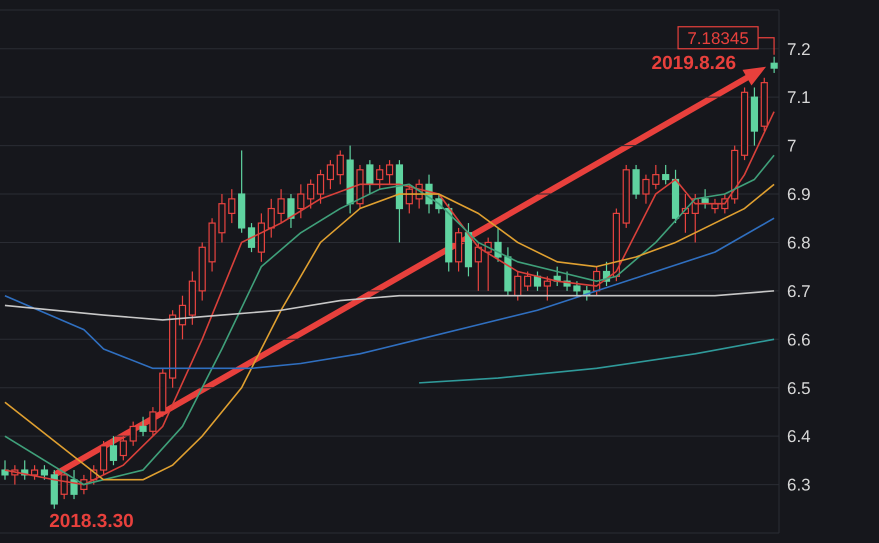  What do you see at coordinates (799, 291) in the screenshot?
I see `y-tick-label: 6.7` at bounding box center [799, 291].